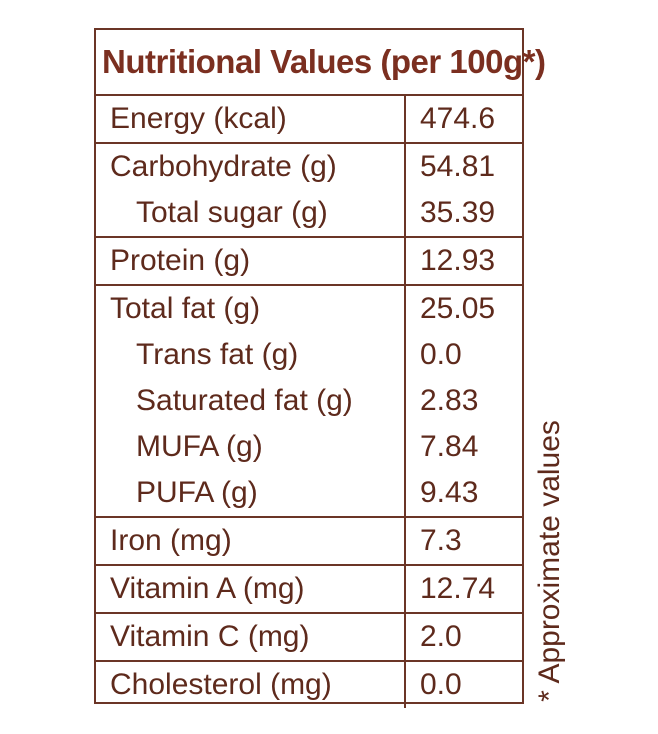 Image resolution: width=658 pixels, height=734 pixels. I want to click on nutrient-names-column: Vitamin C (mg), so click(251, 637).